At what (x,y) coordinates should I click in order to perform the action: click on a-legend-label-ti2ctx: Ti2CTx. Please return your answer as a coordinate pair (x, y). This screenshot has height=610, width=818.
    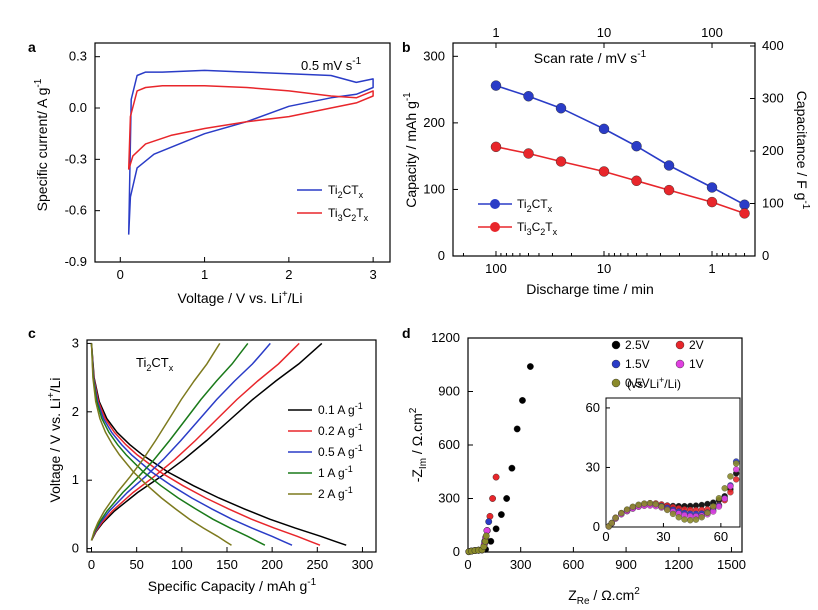
    Looking at the image, I should click on (346, 191).